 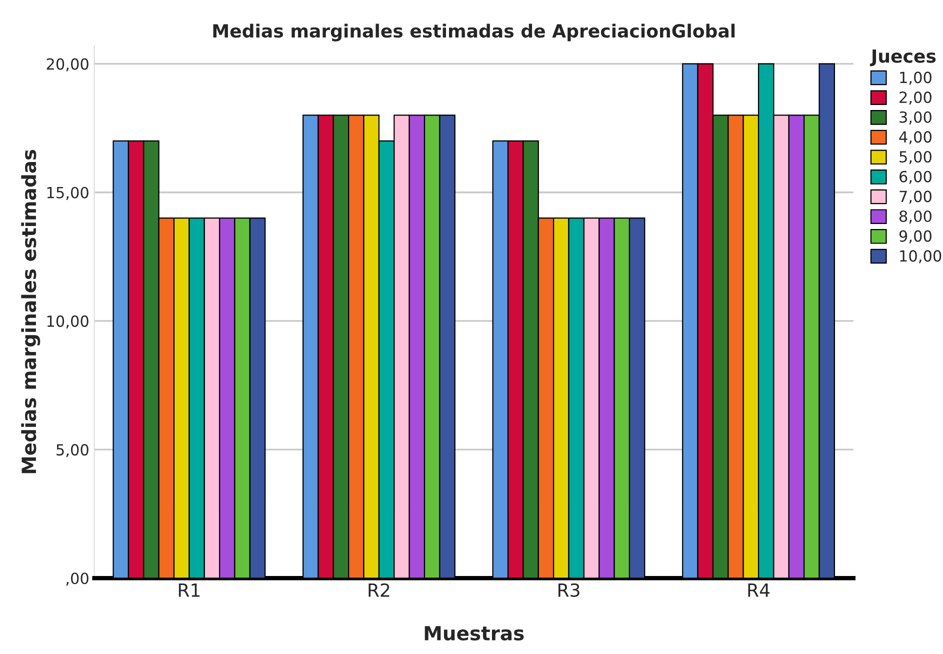 I want to click on legend-label: 1,00, so click(x=916, y=78).